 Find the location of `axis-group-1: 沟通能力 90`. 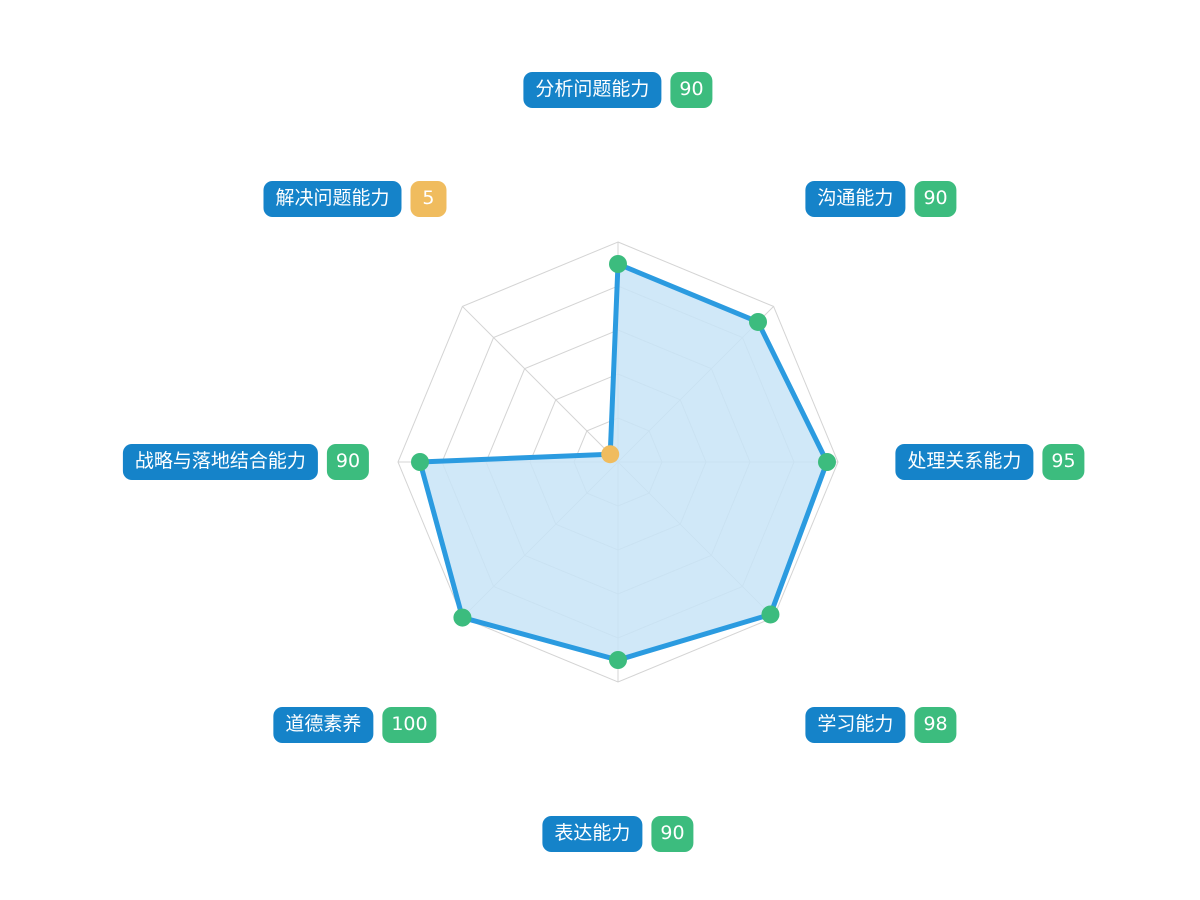

axis-group-1: 沟通能力 90 is located at coordinates (880, 199).